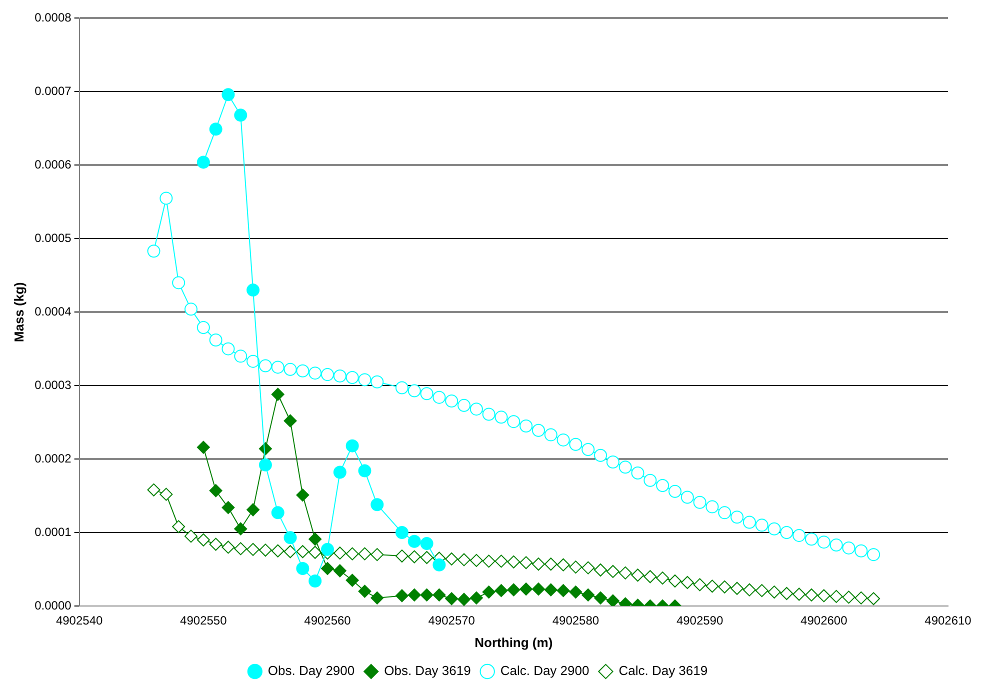 This screenshot has width=996, height=698. Describe the element at coordinates (53, 311) in the screenshot. I see `y-tick-label: 0.0004` at that location.